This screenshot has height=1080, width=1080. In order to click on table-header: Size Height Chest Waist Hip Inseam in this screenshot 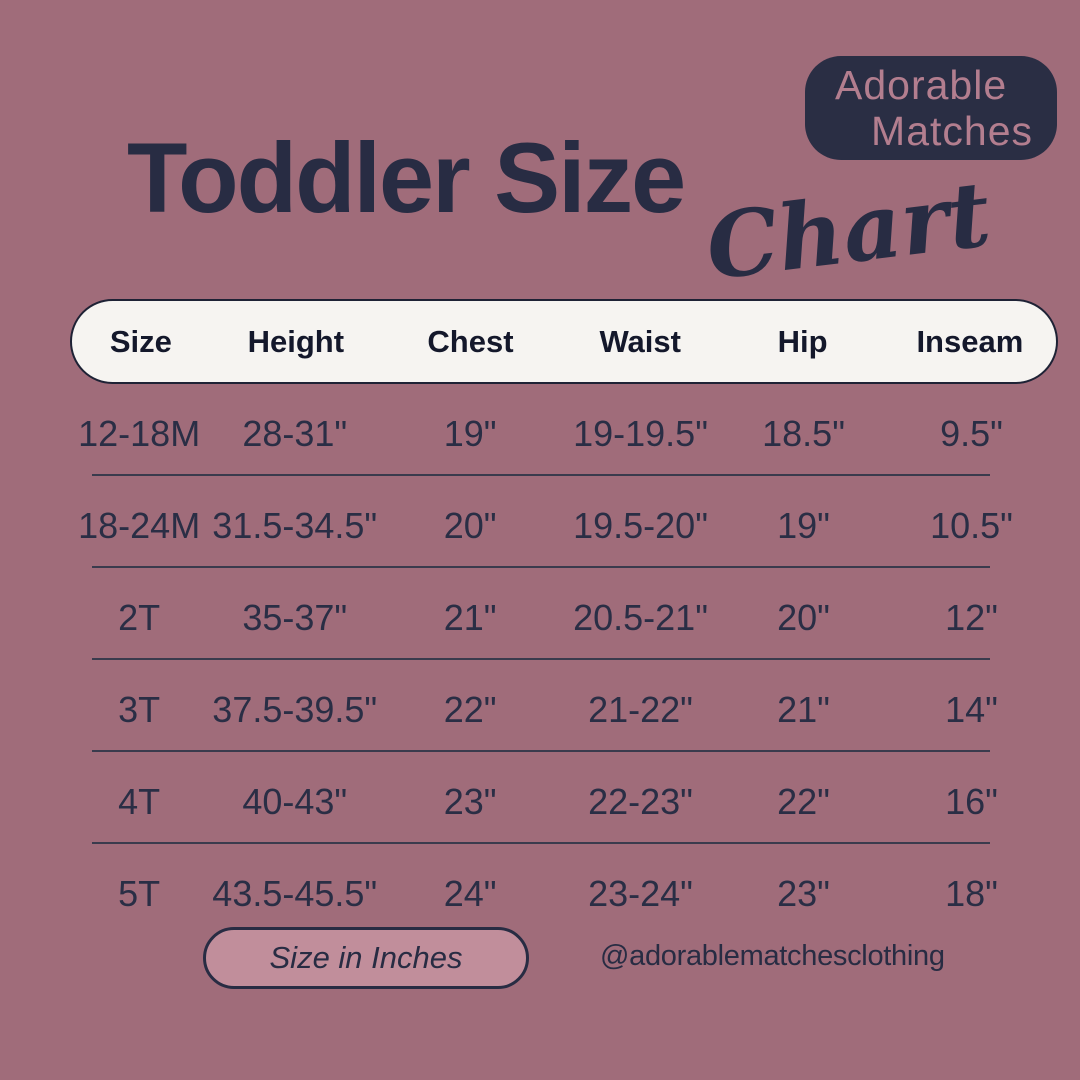, I will do `click(564, 341)`.